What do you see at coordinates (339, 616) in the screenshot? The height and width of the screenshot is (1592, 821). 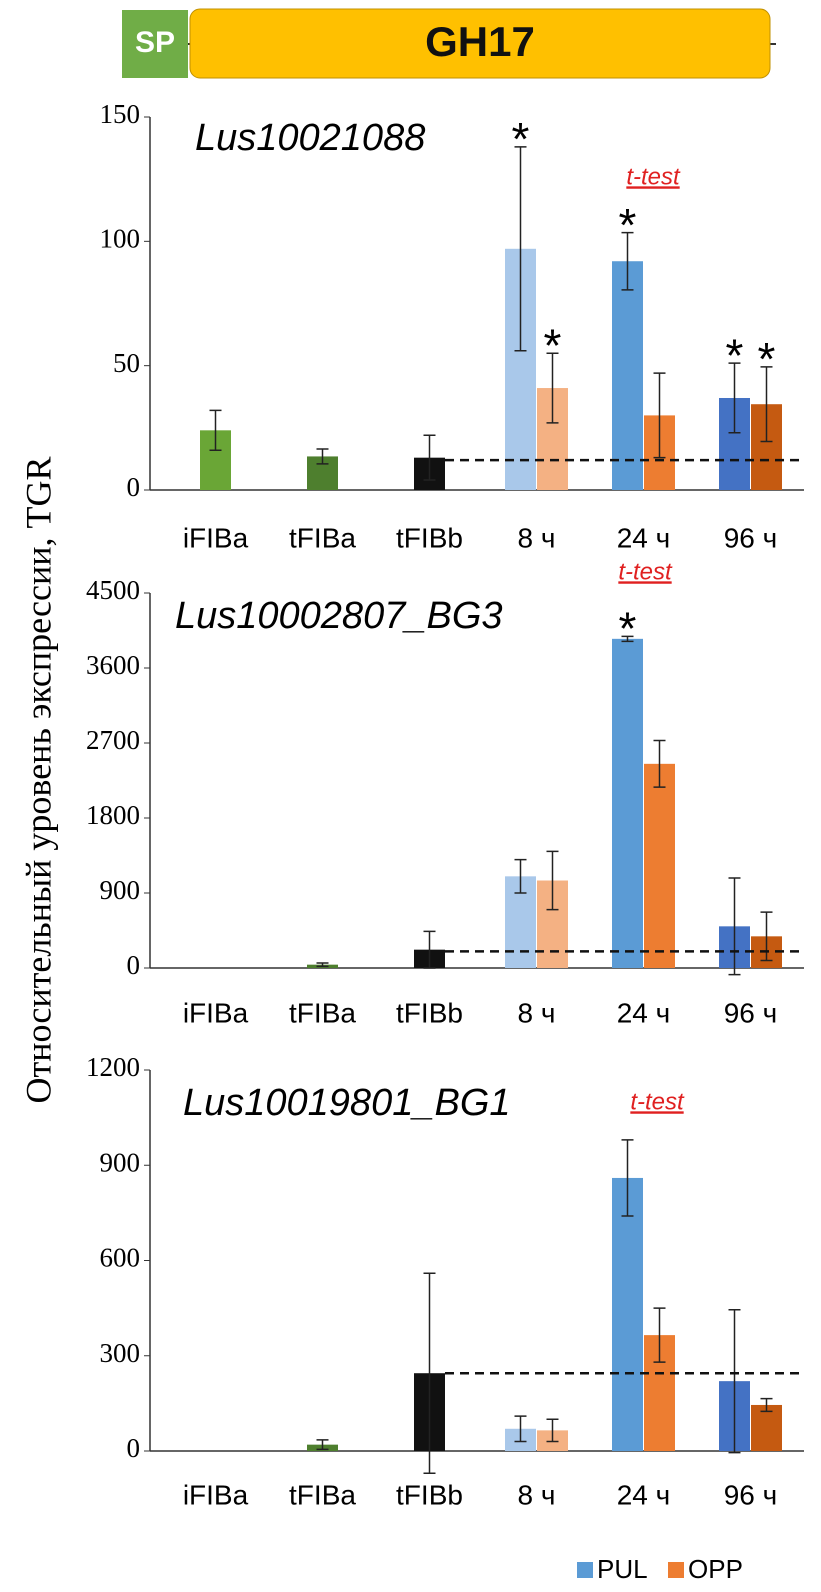 I see `panel-title: Lus10002807_BG3` at bounding box center [339, 616].